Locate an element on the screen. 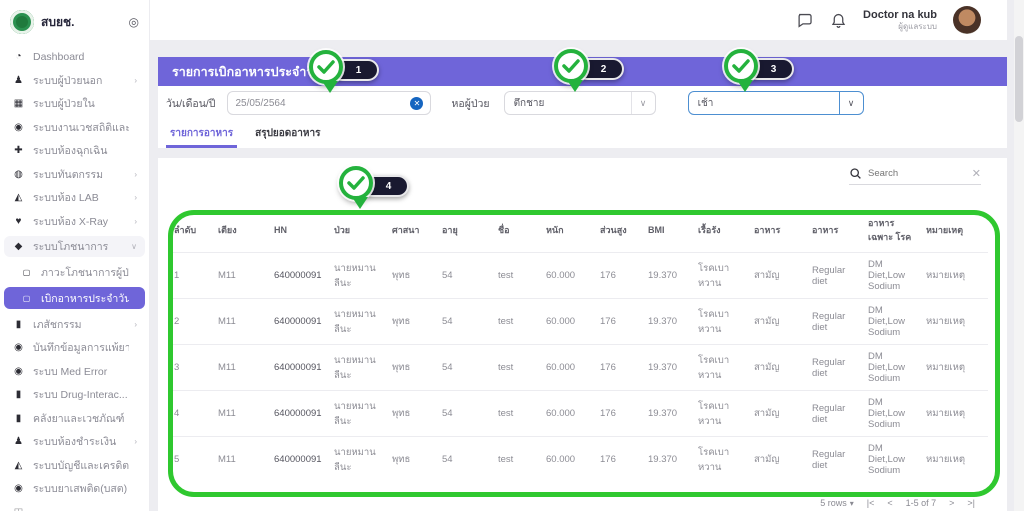  date-clear-icon: ✕ is located at coordinates (417, 103).